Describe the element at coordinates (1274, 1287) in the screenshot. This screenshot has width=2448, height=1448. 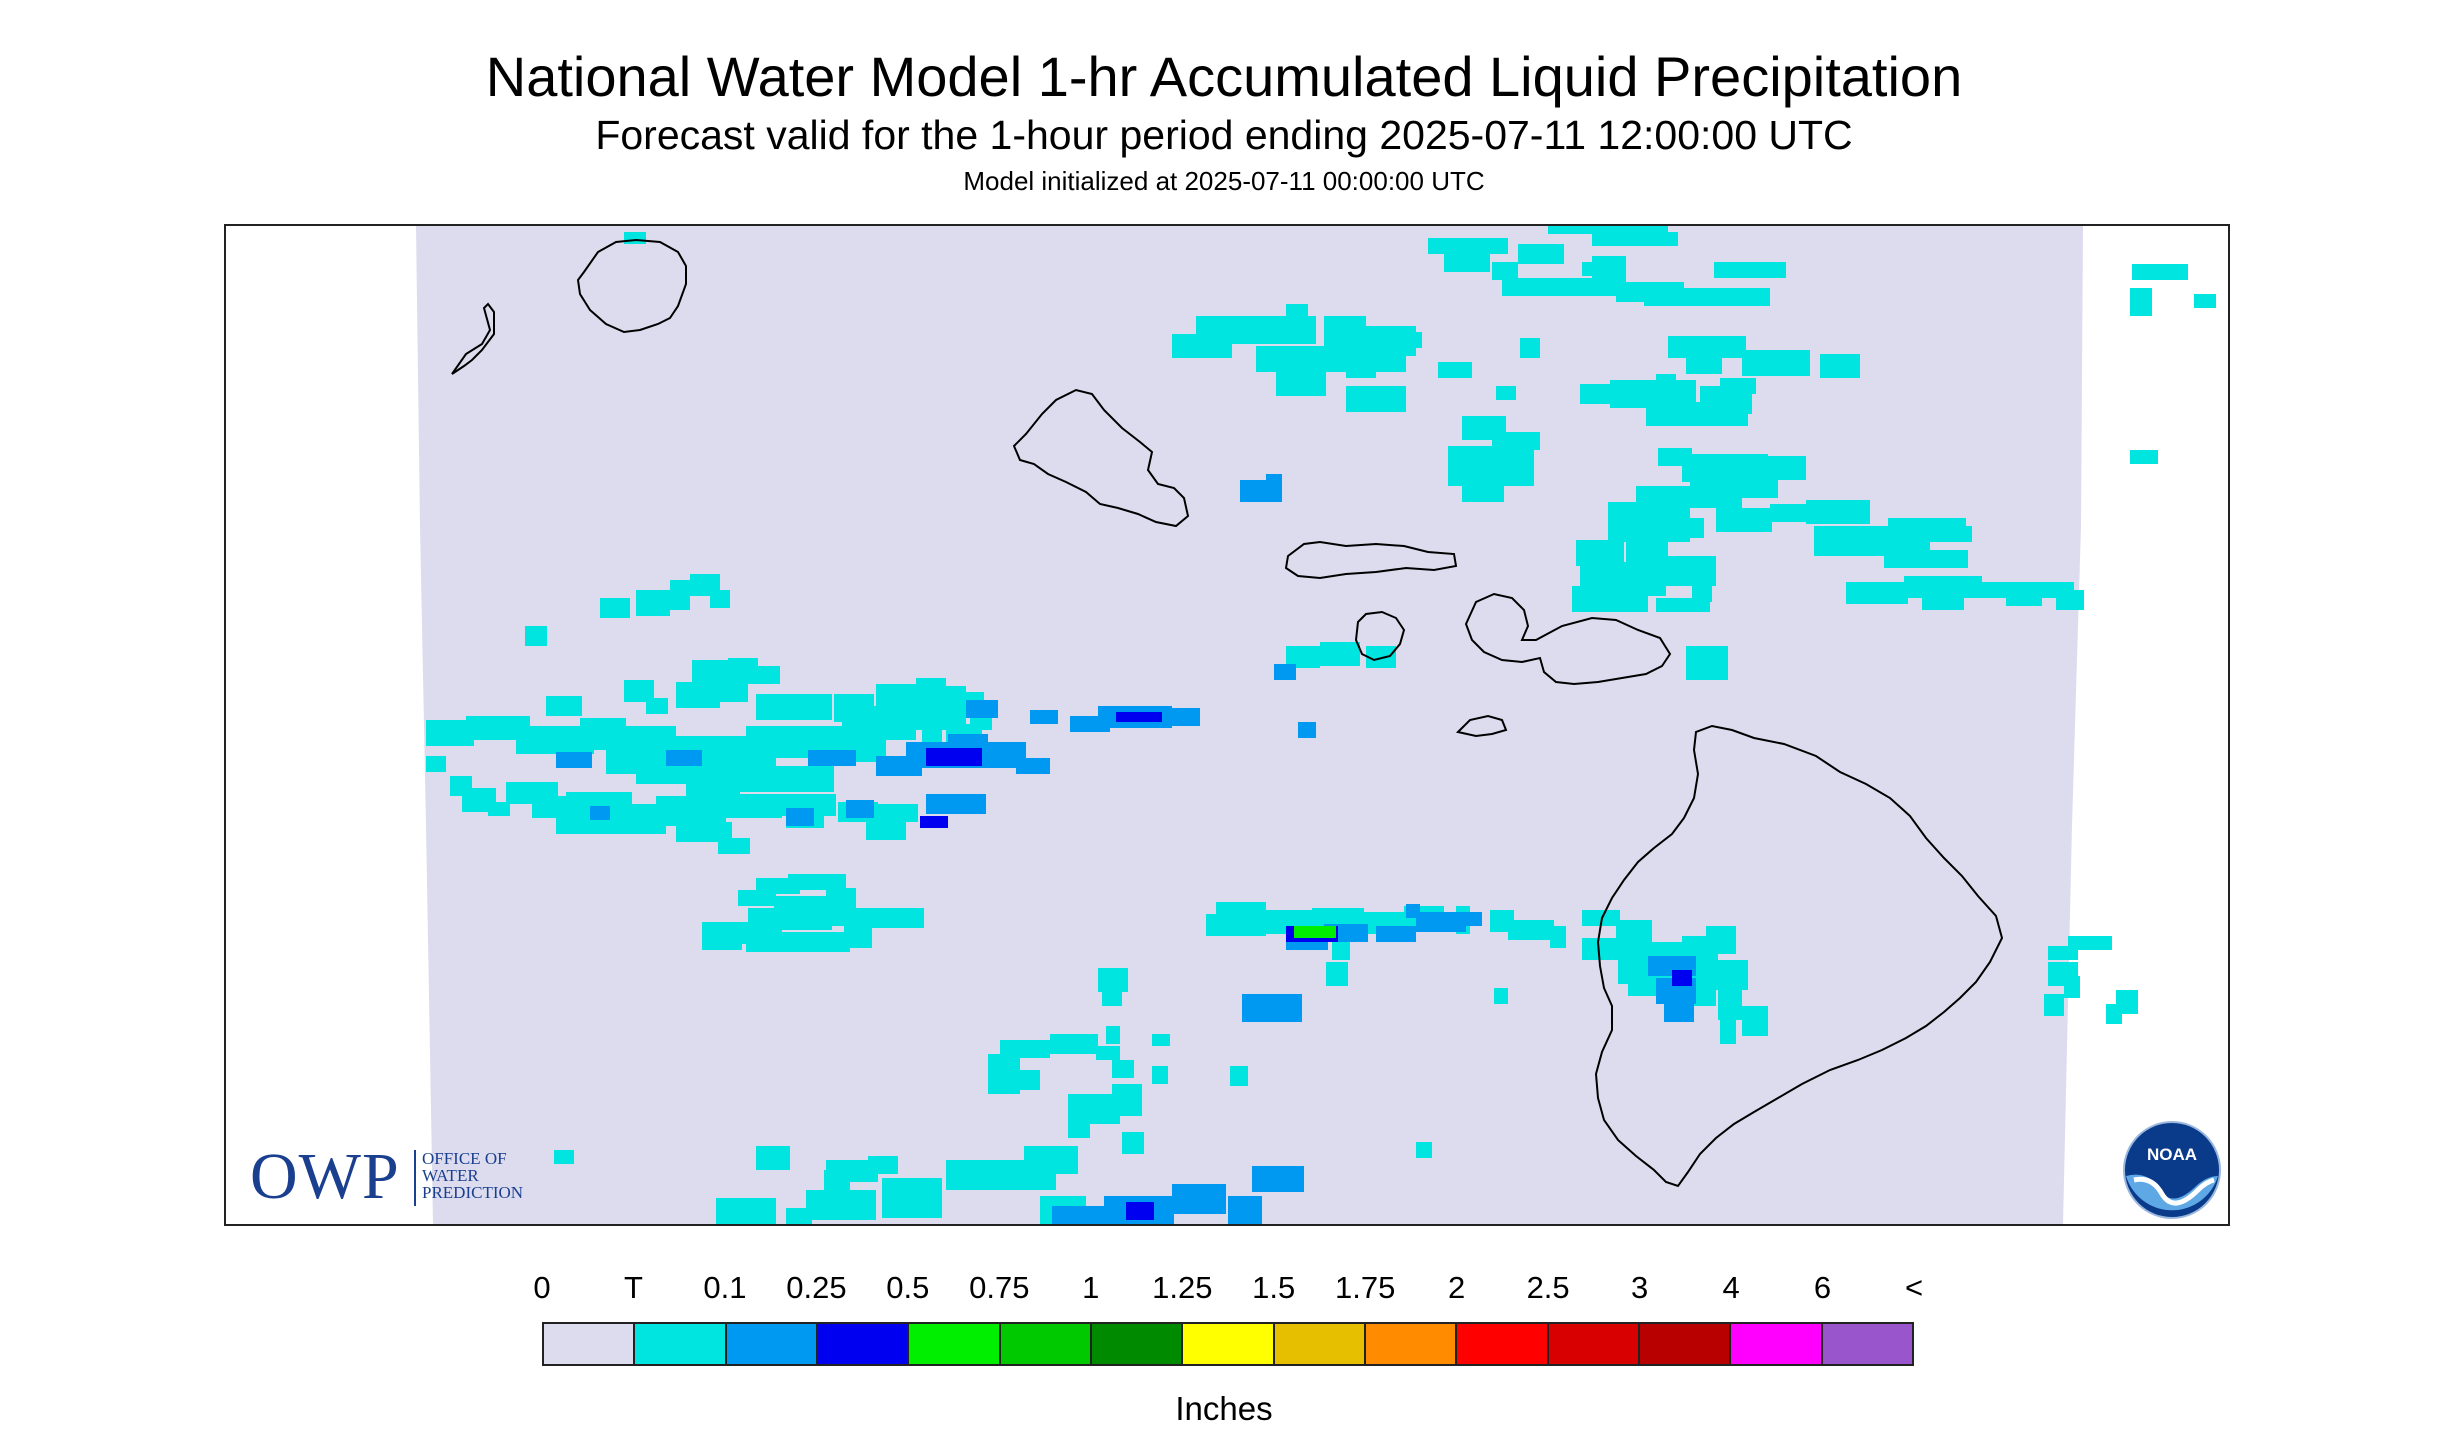
I see `colorbar-label: 1.5` at that location.